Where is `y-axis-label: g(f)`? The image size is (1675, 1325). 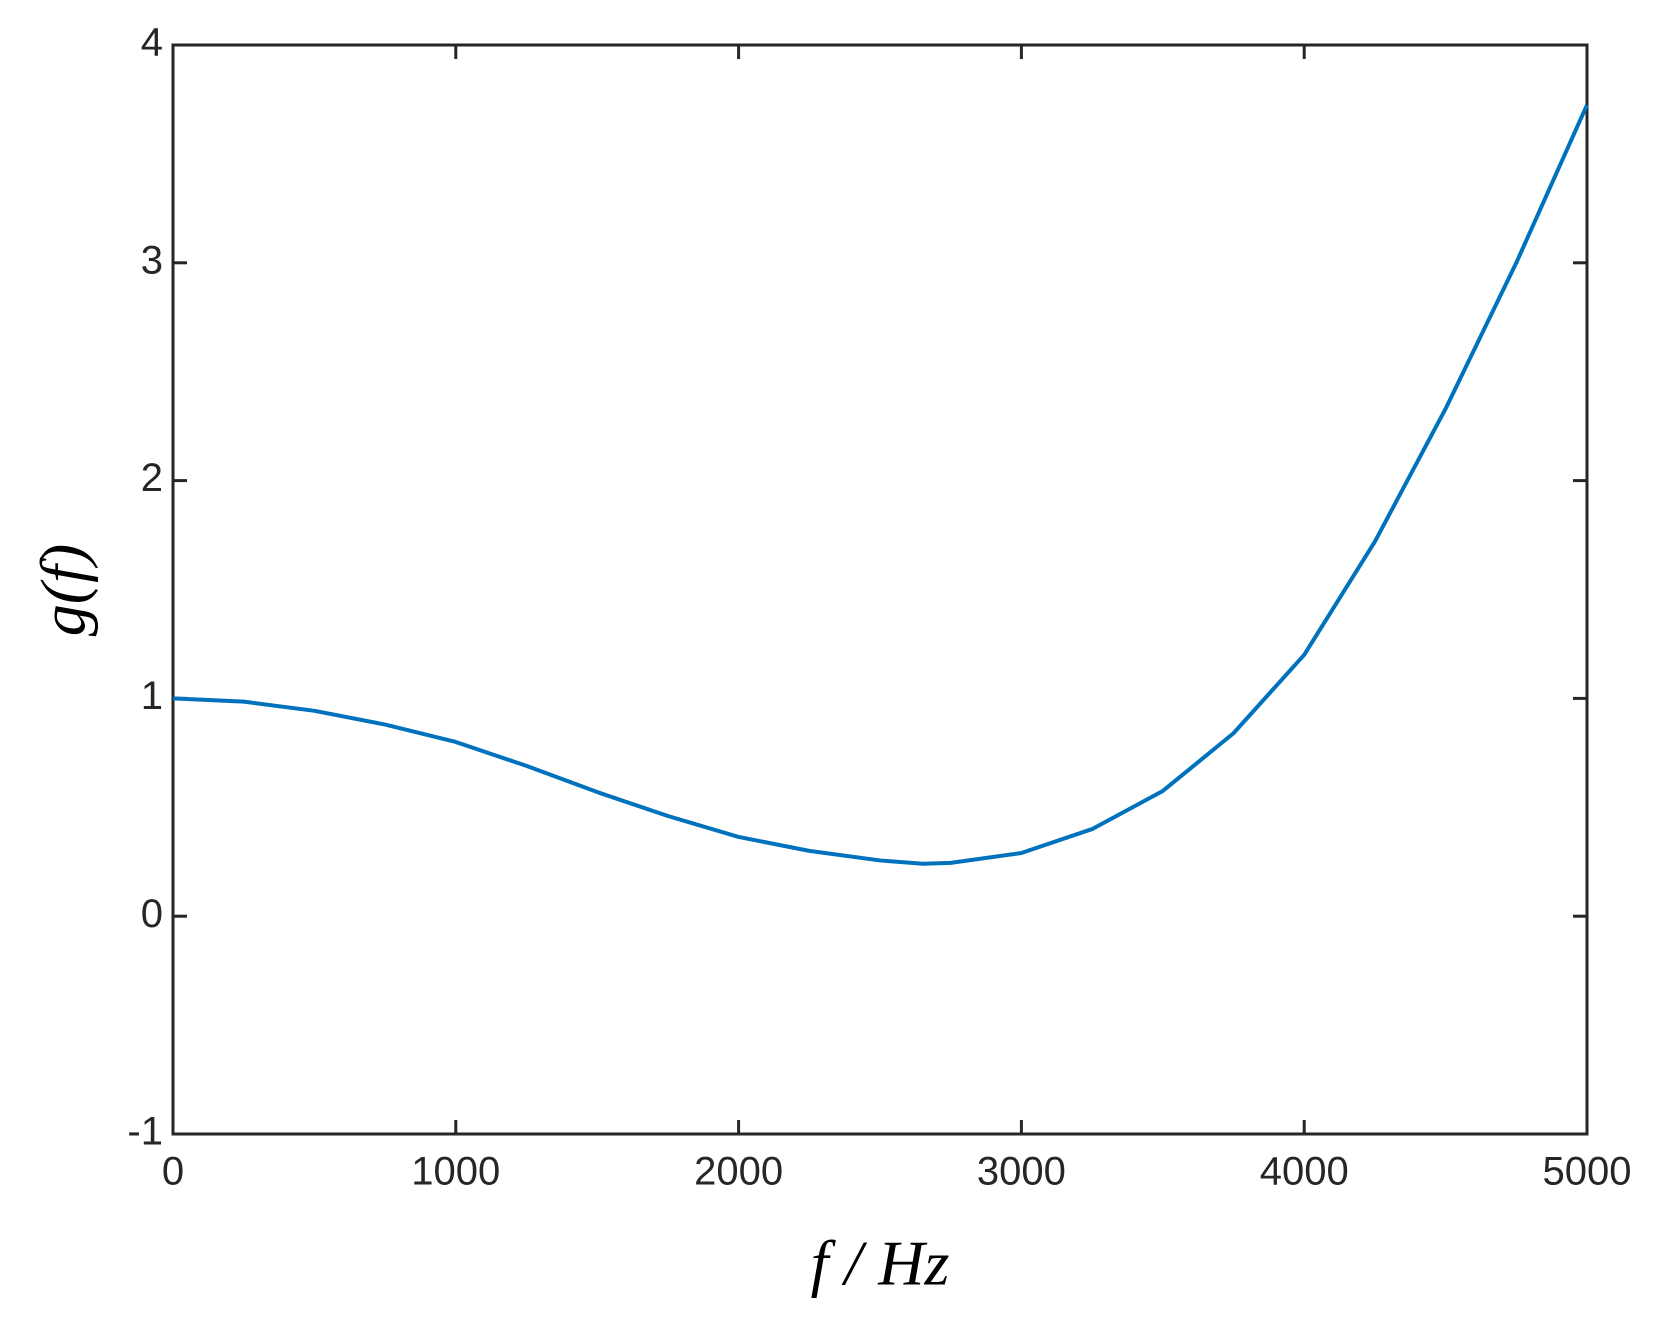 y-axis-label: g(f) is located at coordinates (63, 590).